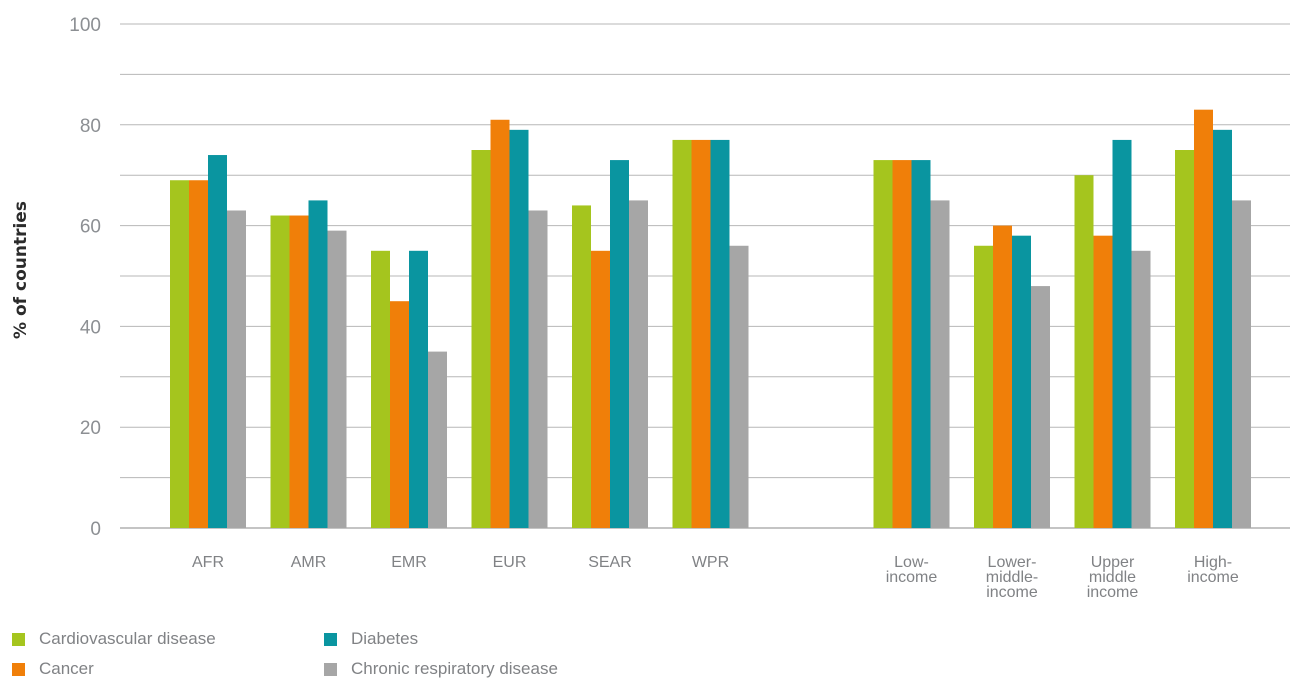 The image size is (1300, 687). I want to click on x-category-label: Low-income, so click(912, 570).